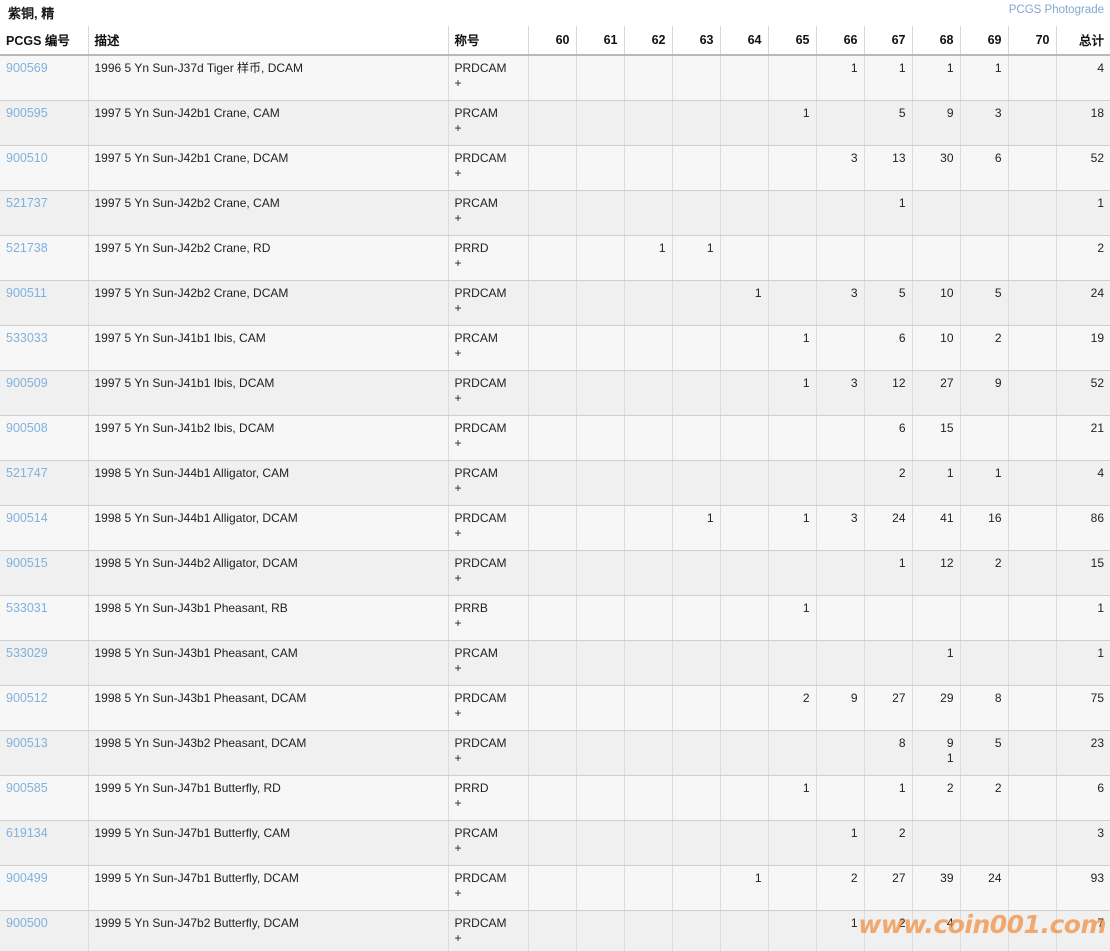  What do you see at coordinates (1083, 930) in the screenshot?
I see `cell-total: 7` at bounding box center [1083, 930].